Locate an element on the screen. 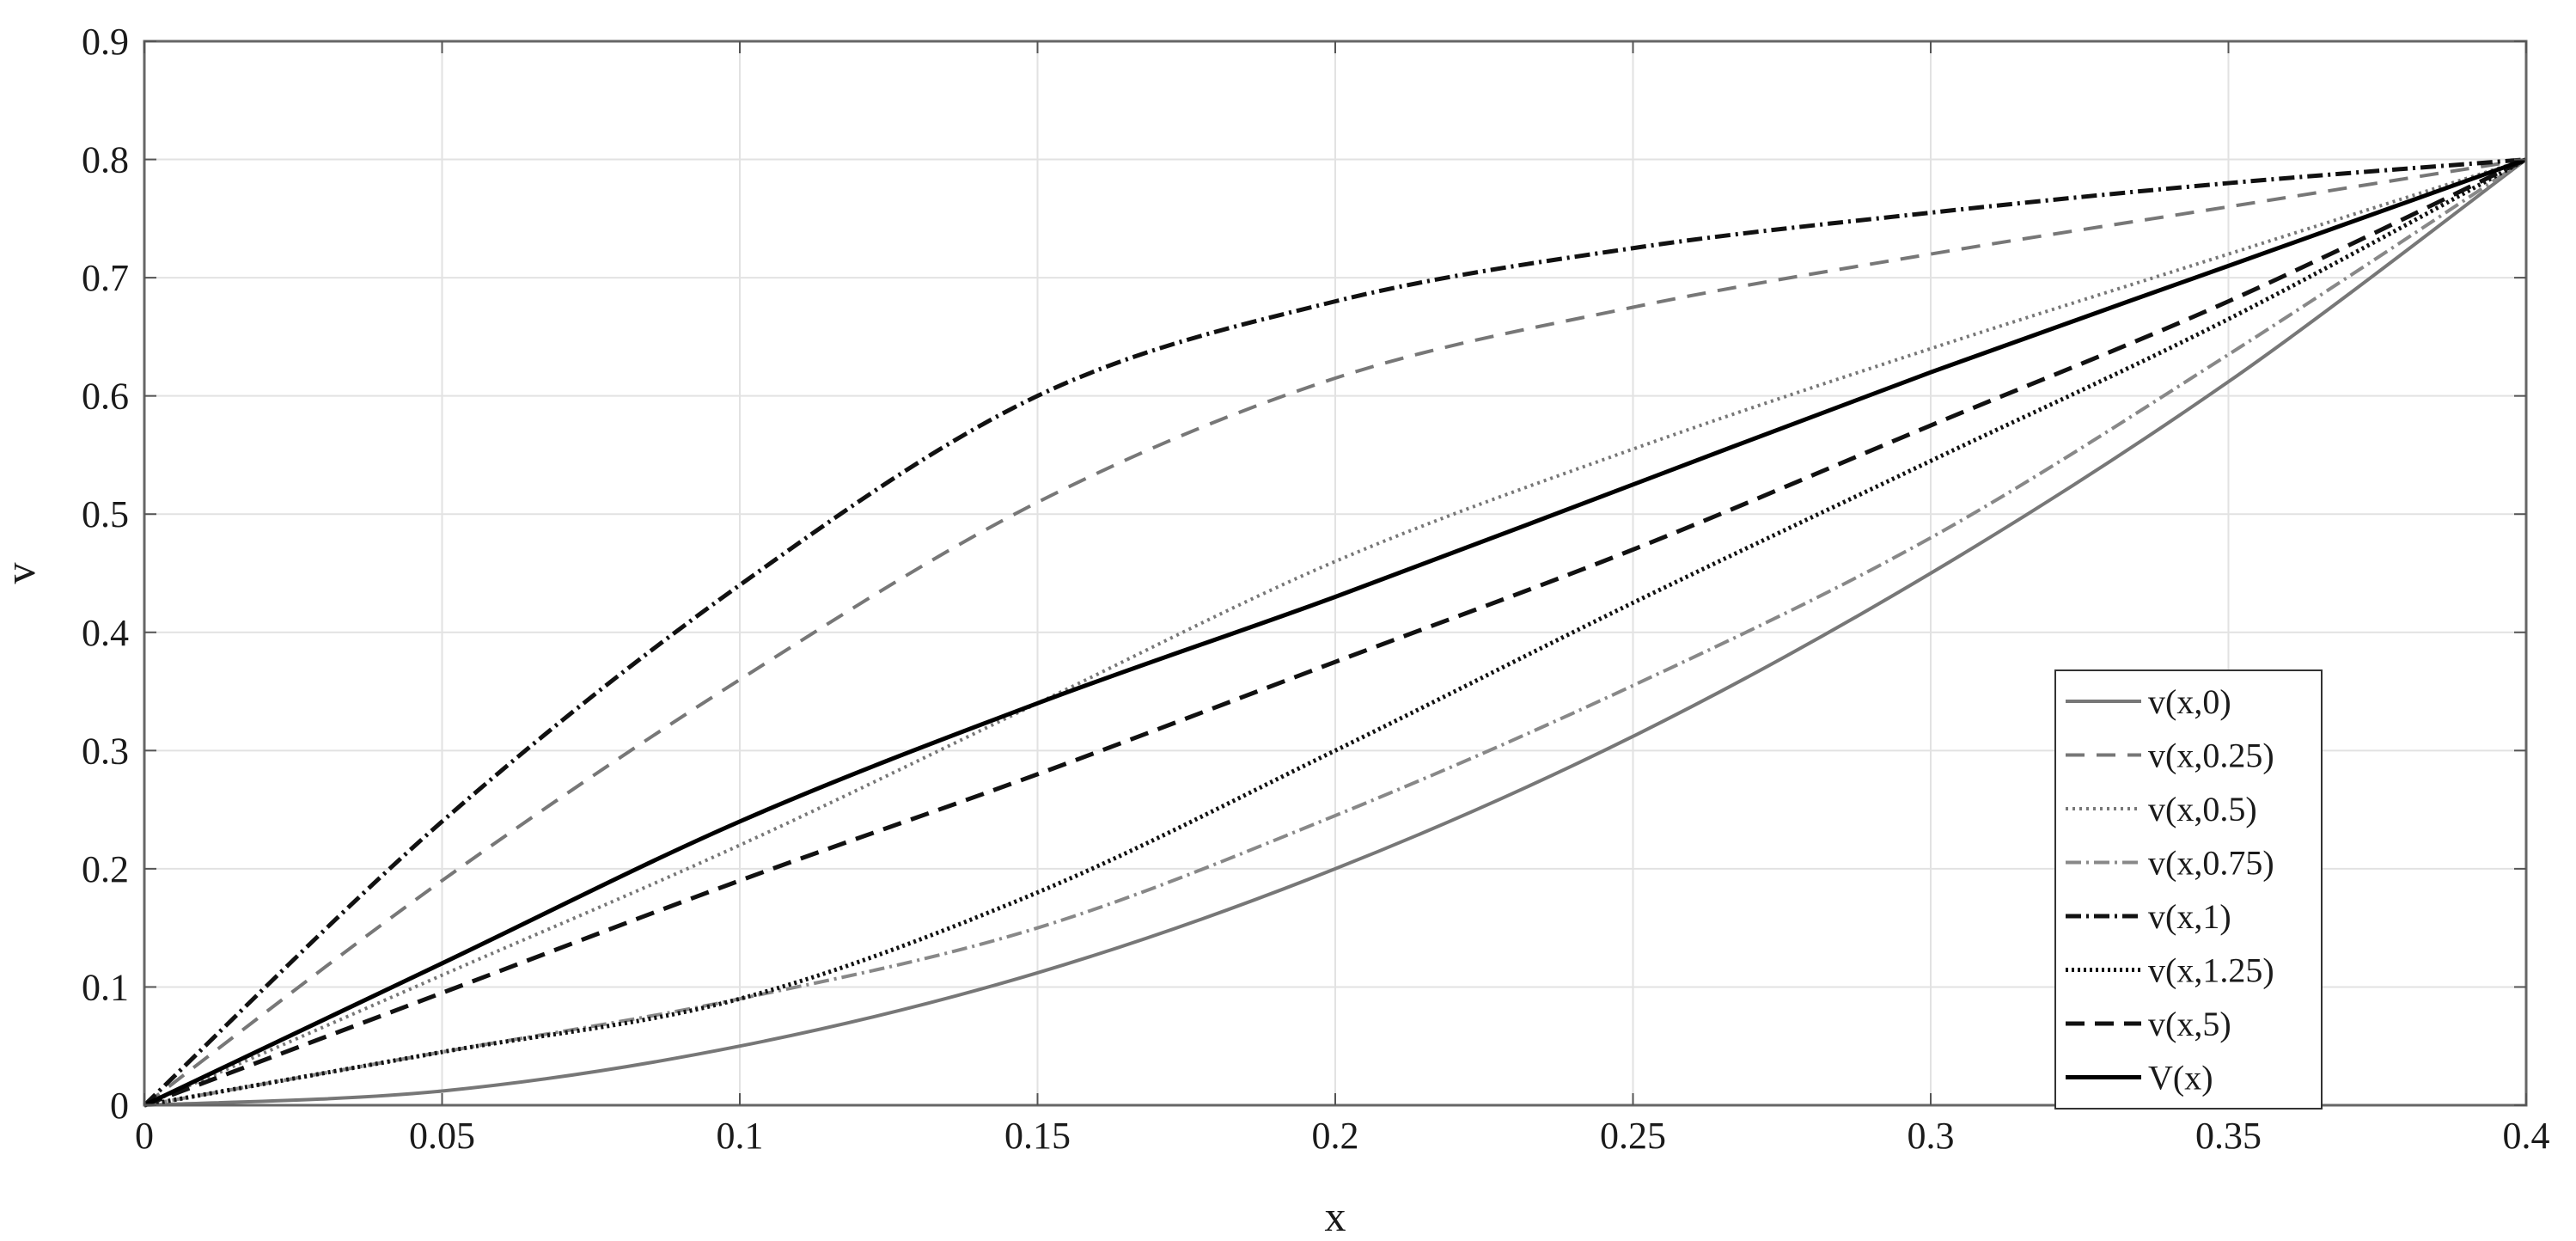 This screenshot has width=2576, height=1241. y-tick-label: 0.7 is located at coordinates (105, 278).